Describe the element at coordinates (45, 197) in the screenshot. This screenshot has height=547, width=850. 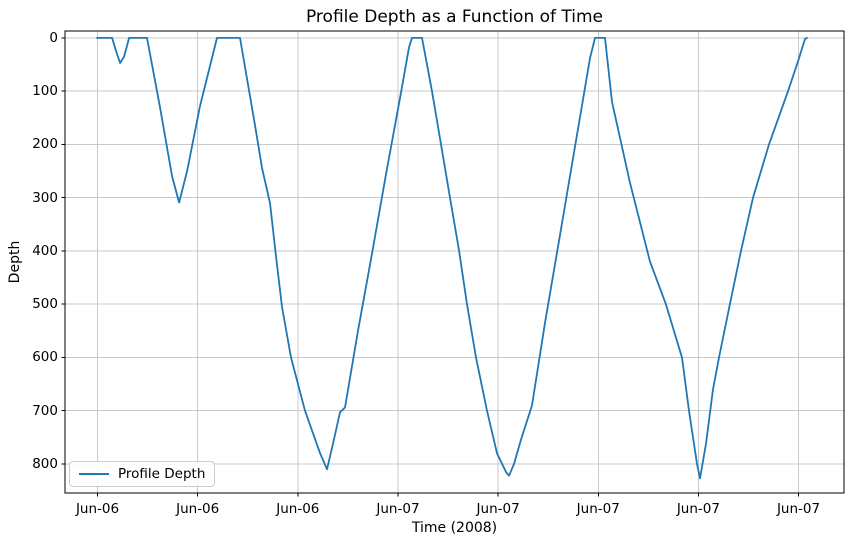
I see `y-tick-label: 300` at that location.